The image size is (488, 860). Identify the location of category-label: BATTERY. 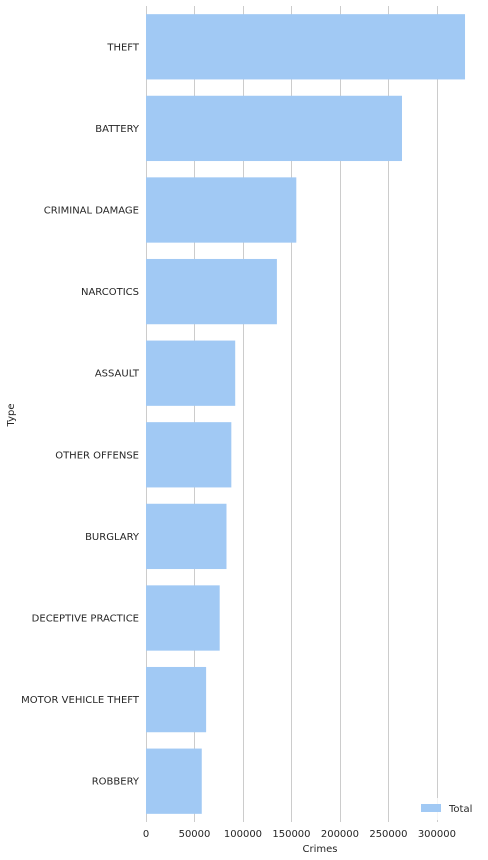
(117, 129).